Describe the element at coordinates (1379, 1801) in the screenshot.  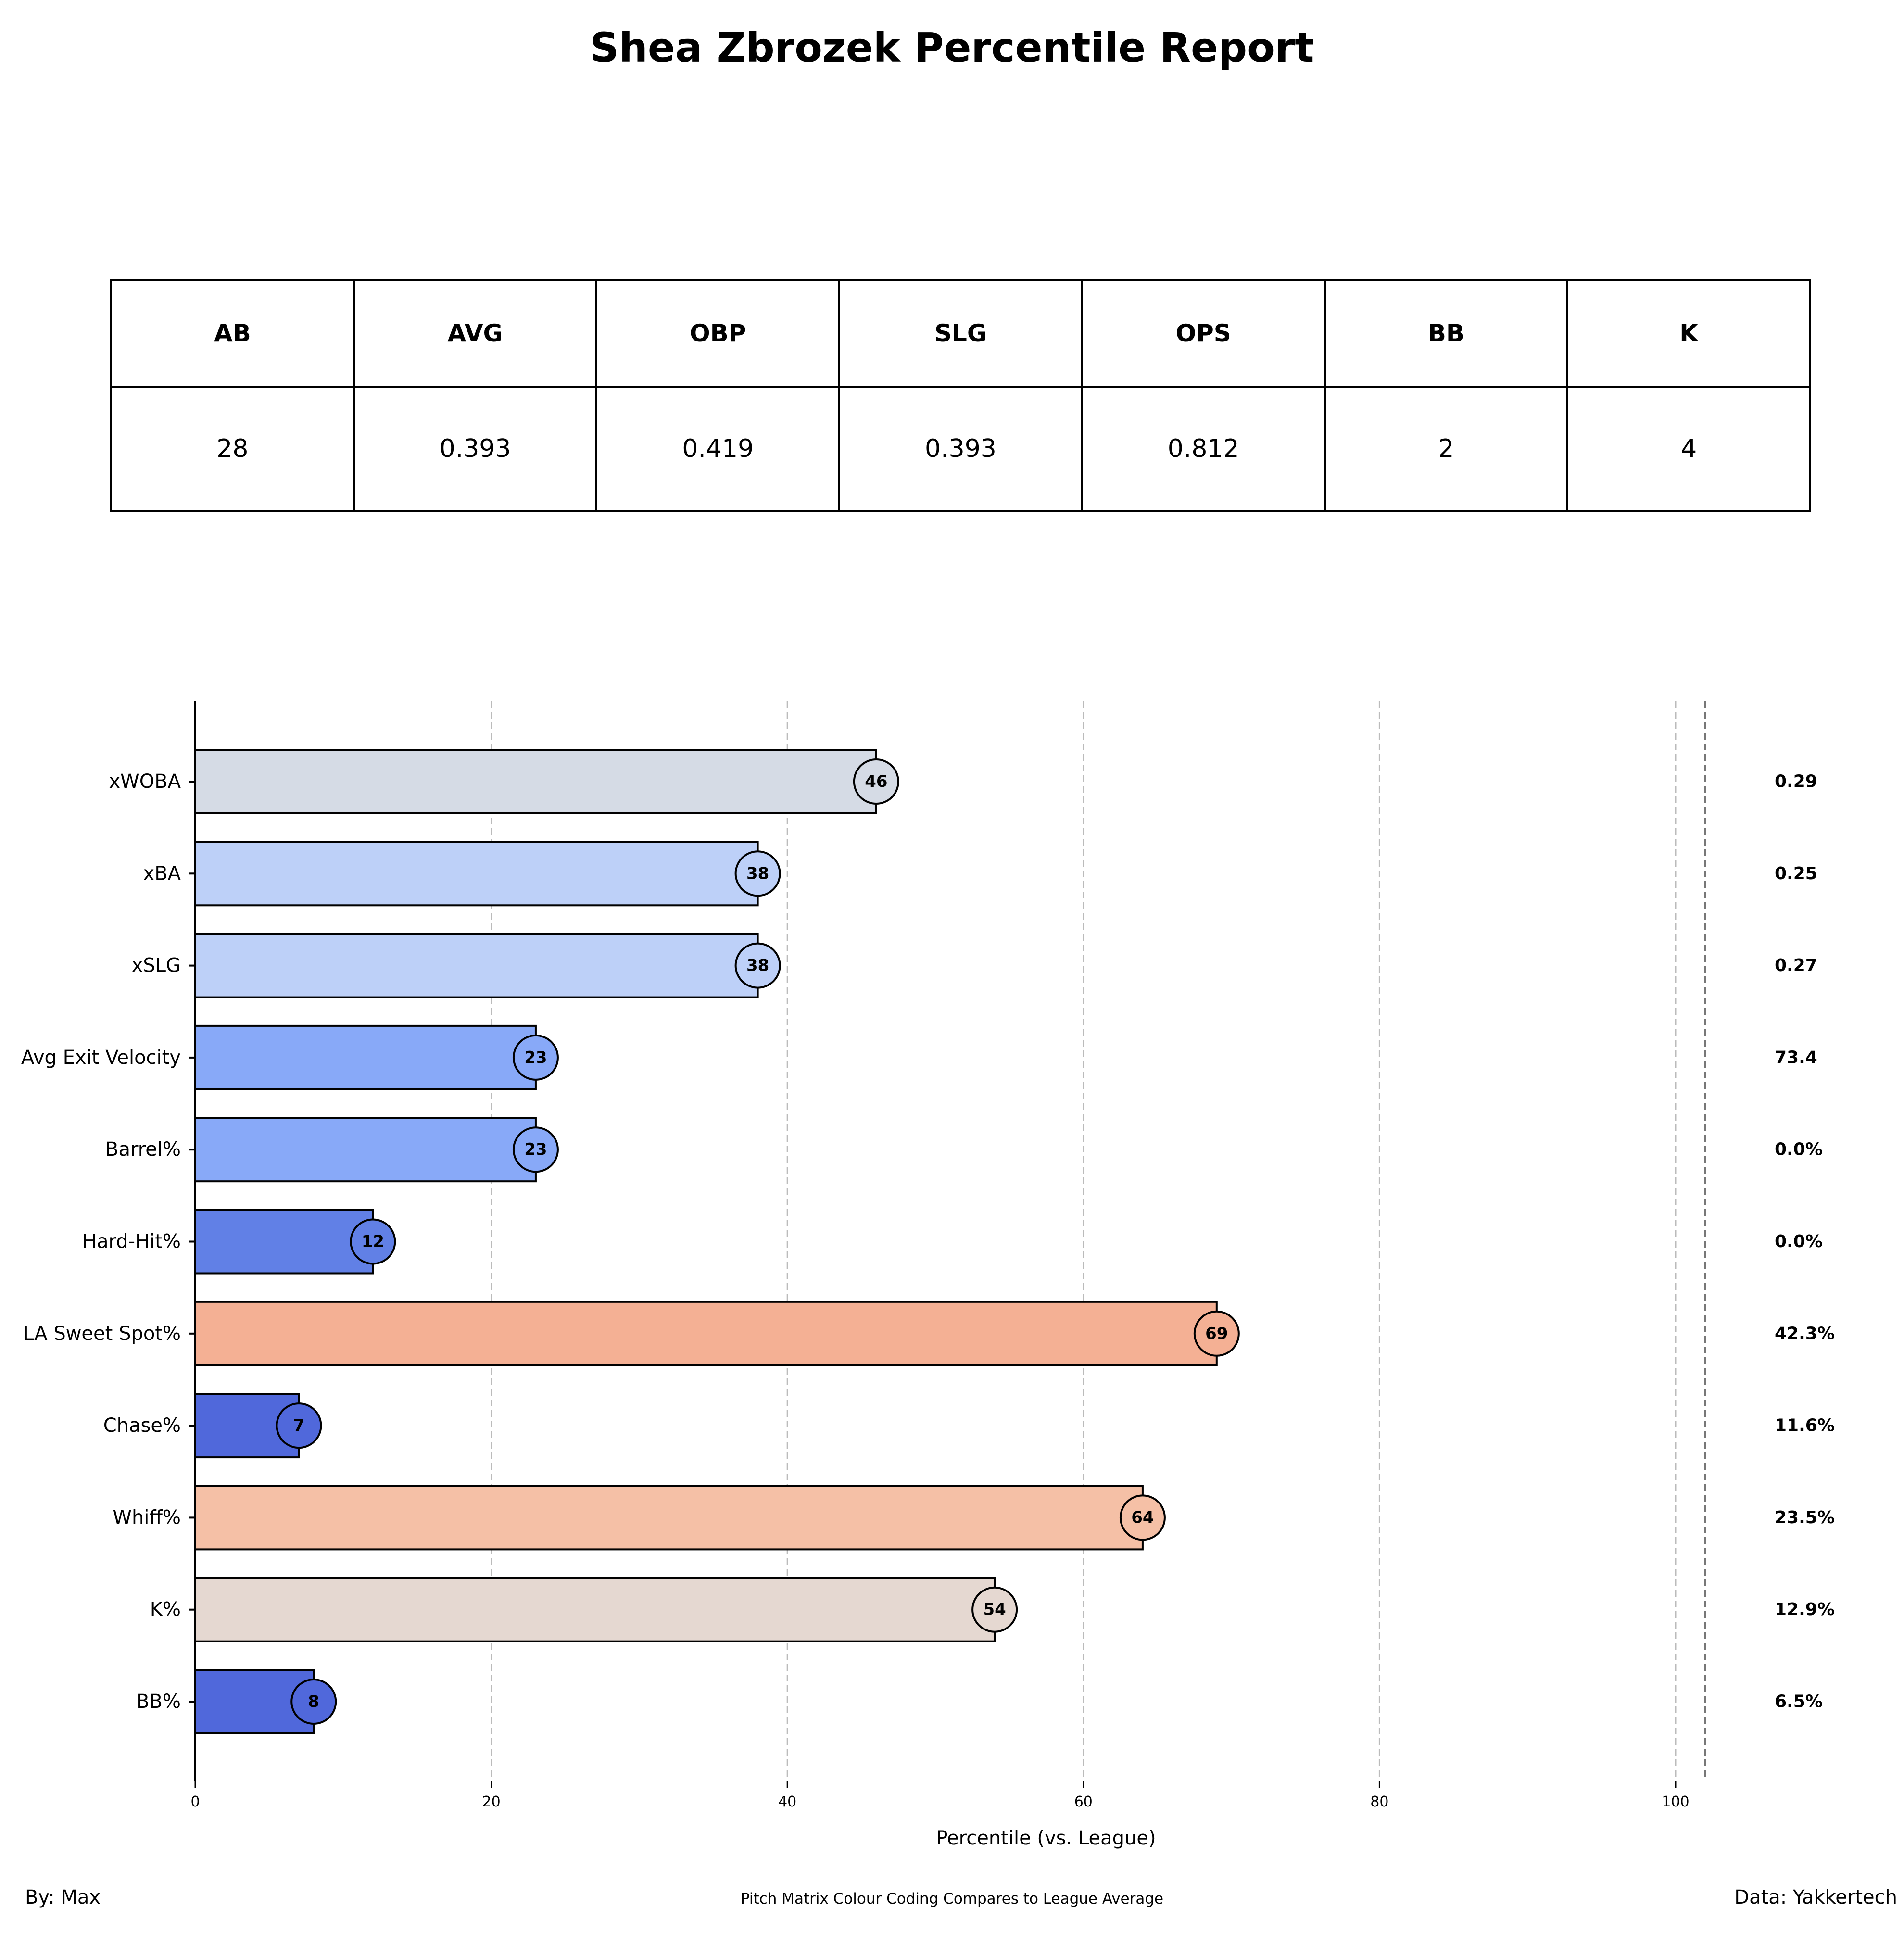
I see `x-tick-label: 80` at that location.